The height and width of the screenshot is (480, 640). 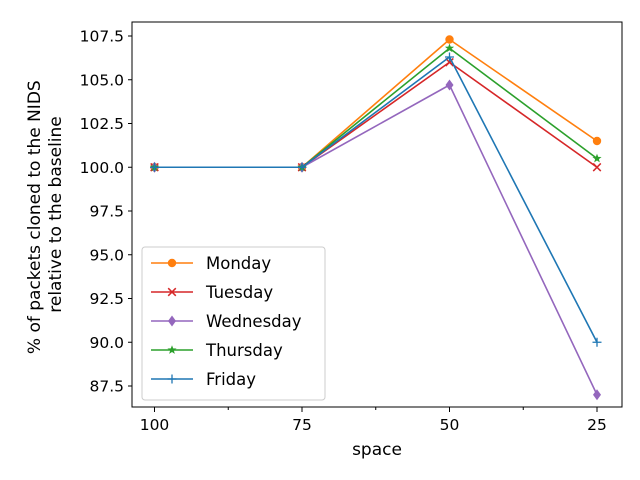 I want to click on x-axis-label: space, so click(x=377, y=450).